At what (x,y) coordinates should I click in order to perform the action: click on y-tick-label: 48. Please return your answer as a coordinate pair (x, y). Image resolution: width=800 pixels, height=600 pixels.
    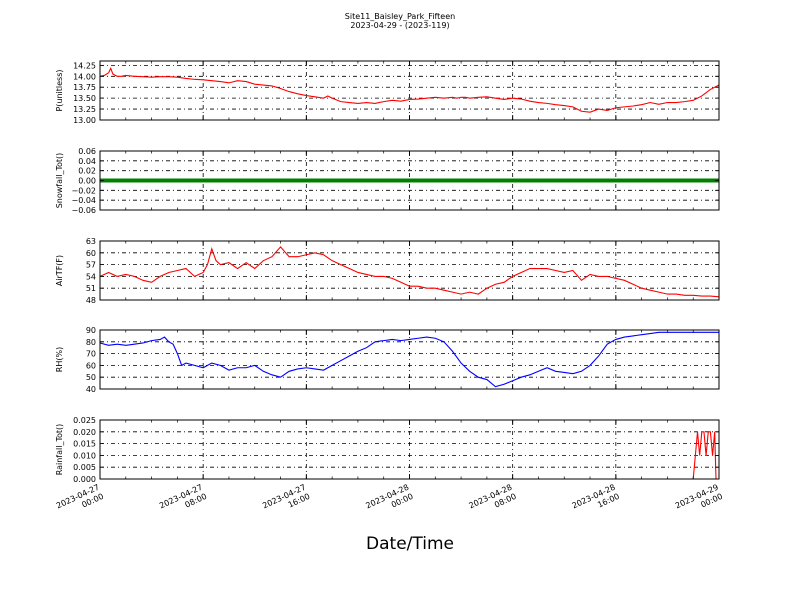
    Looking at the image, I should click on (91, 300).